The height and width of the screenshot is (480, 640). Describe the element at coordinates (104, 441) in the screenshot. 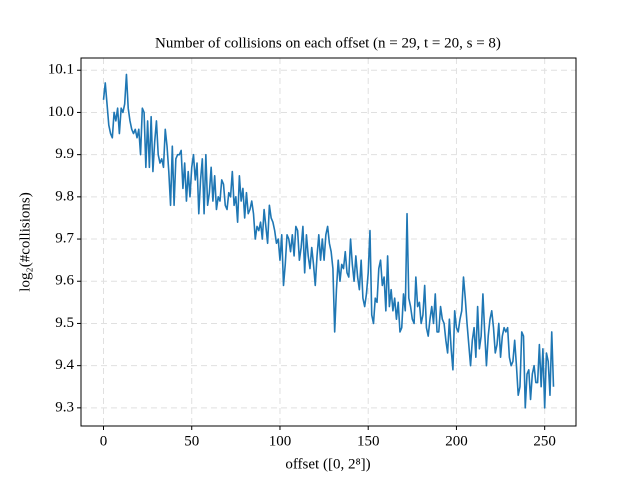

I see `x-tick-label: 0` at that location.